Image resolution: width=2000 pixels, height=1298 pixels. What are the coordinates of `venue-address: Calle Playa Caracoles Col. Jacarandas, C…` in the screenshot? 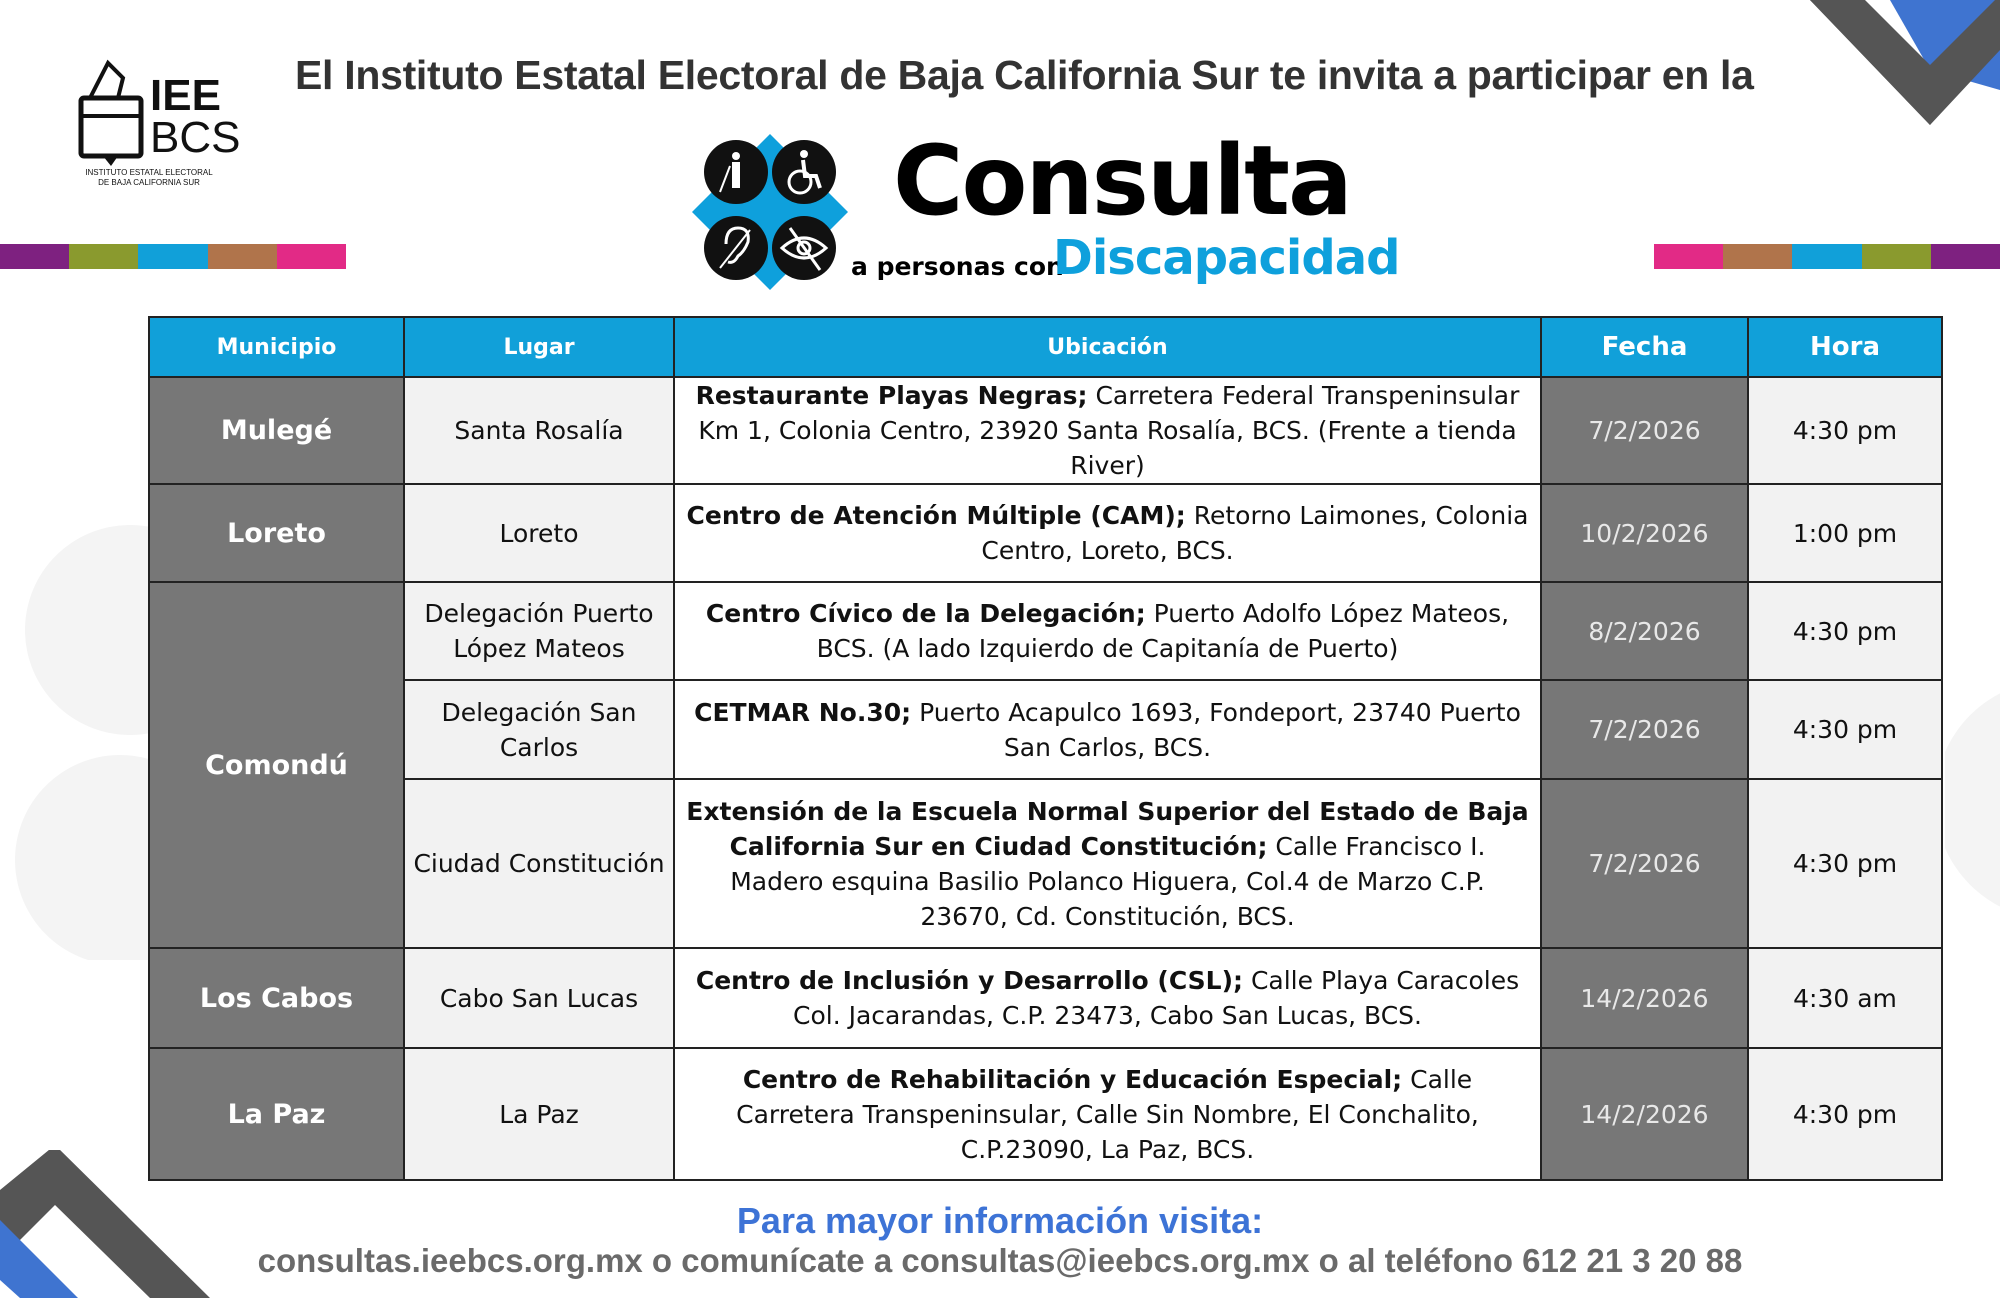 It's located at (1156, 998).